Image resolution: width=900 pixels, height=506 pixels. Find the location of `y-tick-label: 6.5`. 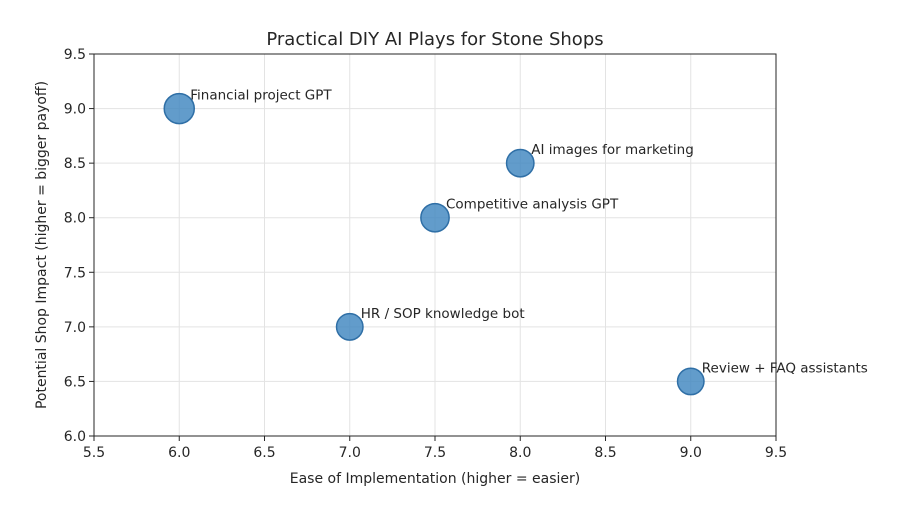

y-tick-label: 6.5 is located at coordinates (75, 382).